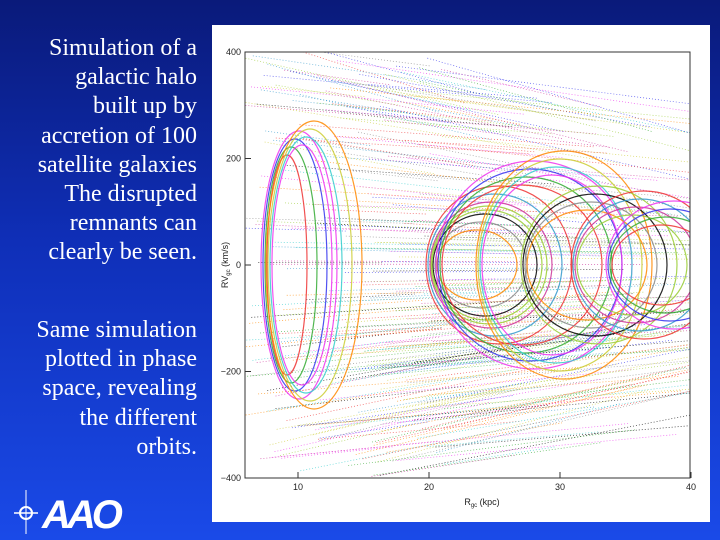 Image resolution: width=720 pixels, height=540 pixels. I want to click on text-line: built up by, so click(144, 106).